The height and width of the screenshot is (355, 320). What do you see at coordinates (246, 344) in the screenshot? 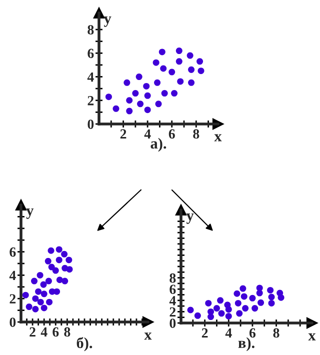
I see `text: в).` at bounding box center [246, 344].